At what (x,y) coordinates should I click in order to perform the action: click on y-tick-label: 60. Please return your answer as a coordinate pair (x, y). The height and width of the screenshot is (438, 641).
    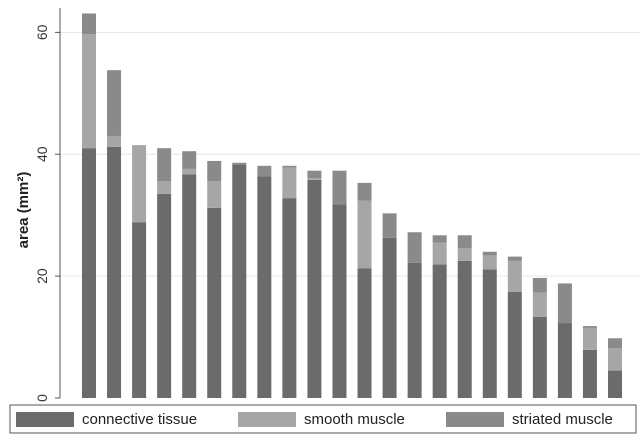
    Looking at the image, I should click on (42, 32).